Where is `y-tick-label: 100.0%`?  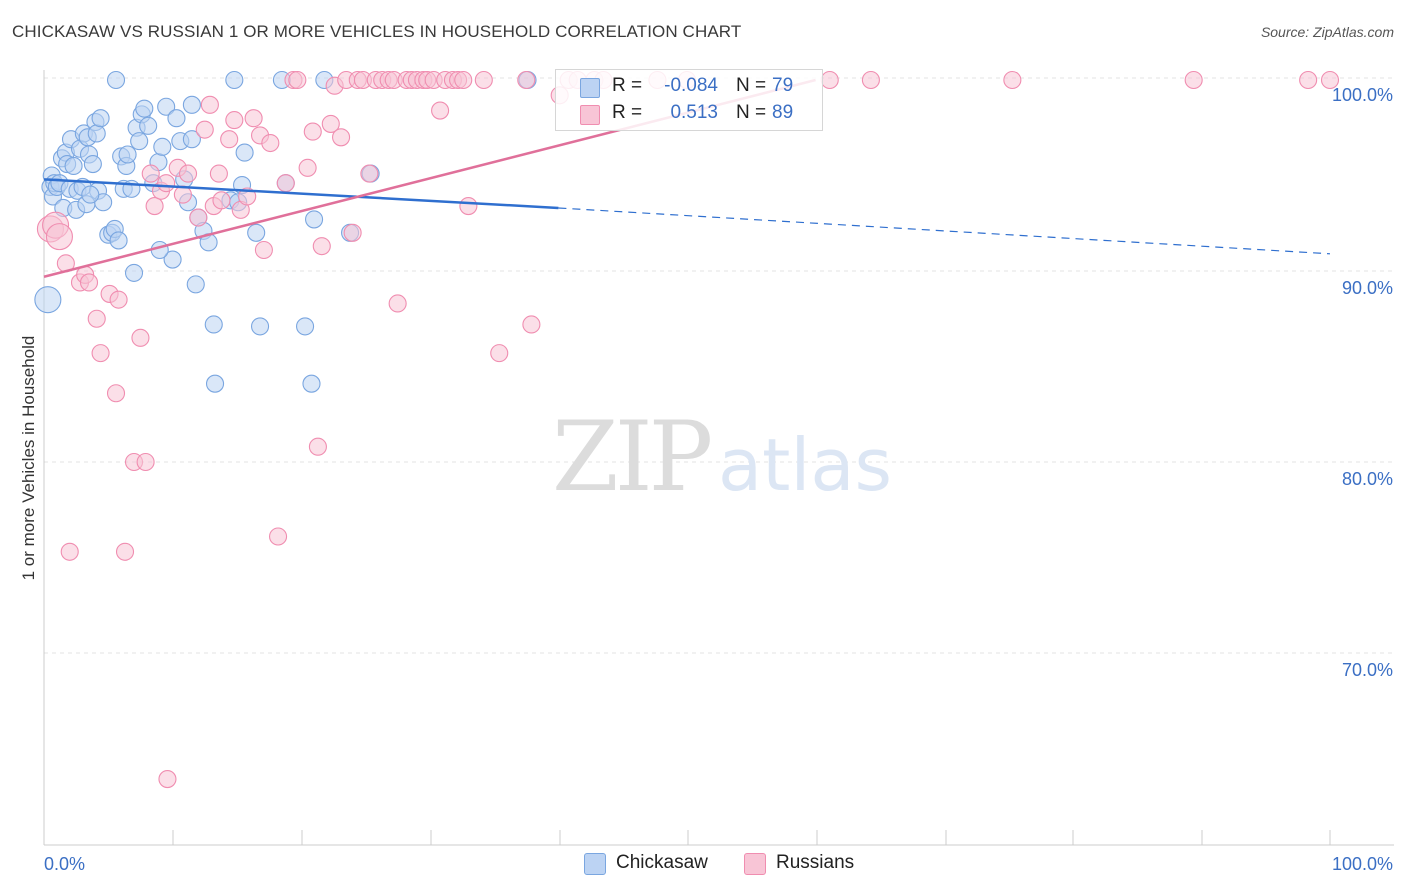 y-tick-label: 100.0% is located at coordinates (1362, 95).